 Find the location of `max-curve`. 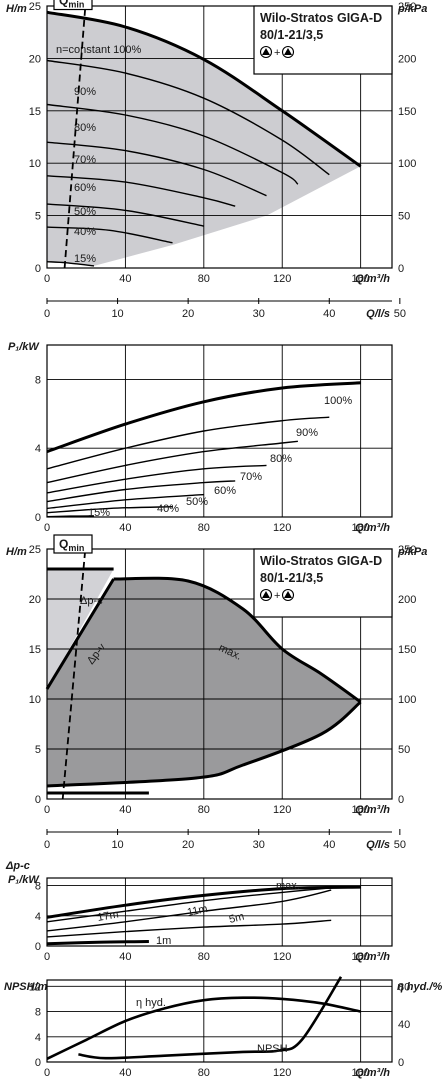

max-curve is located at coordinates (237, 640).